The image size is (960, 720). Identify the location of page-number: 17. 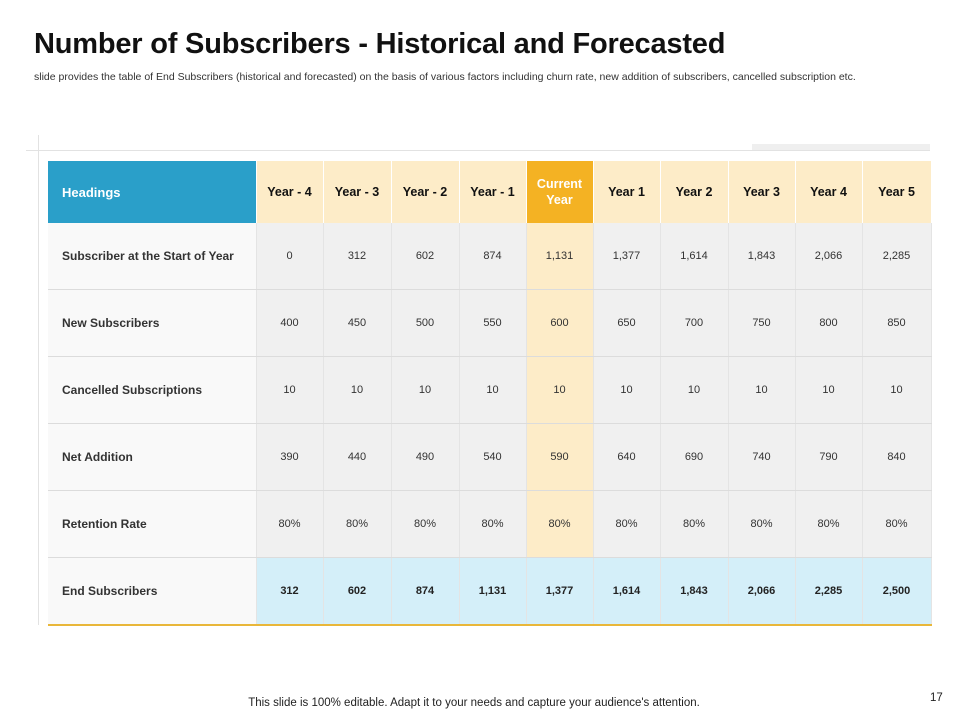
(936, 698).